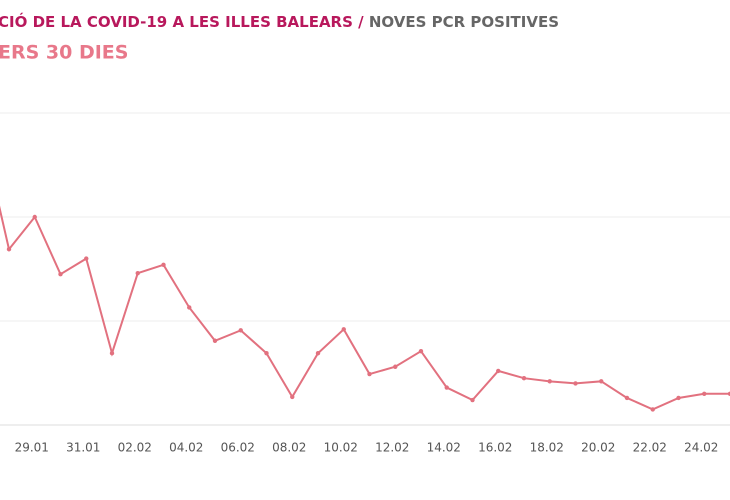 The image size is (730, 500). Describe the element at coordinates (392, 448) in the screenshot. I see `x-tick-label: 12.02` at that location.